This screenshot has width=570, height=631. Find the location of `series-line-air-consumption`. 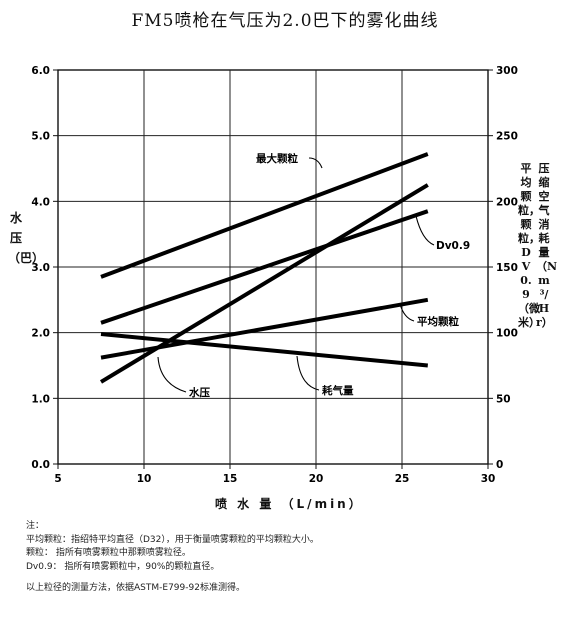

series-line-air-consumption is located at coordinates (264, 349).